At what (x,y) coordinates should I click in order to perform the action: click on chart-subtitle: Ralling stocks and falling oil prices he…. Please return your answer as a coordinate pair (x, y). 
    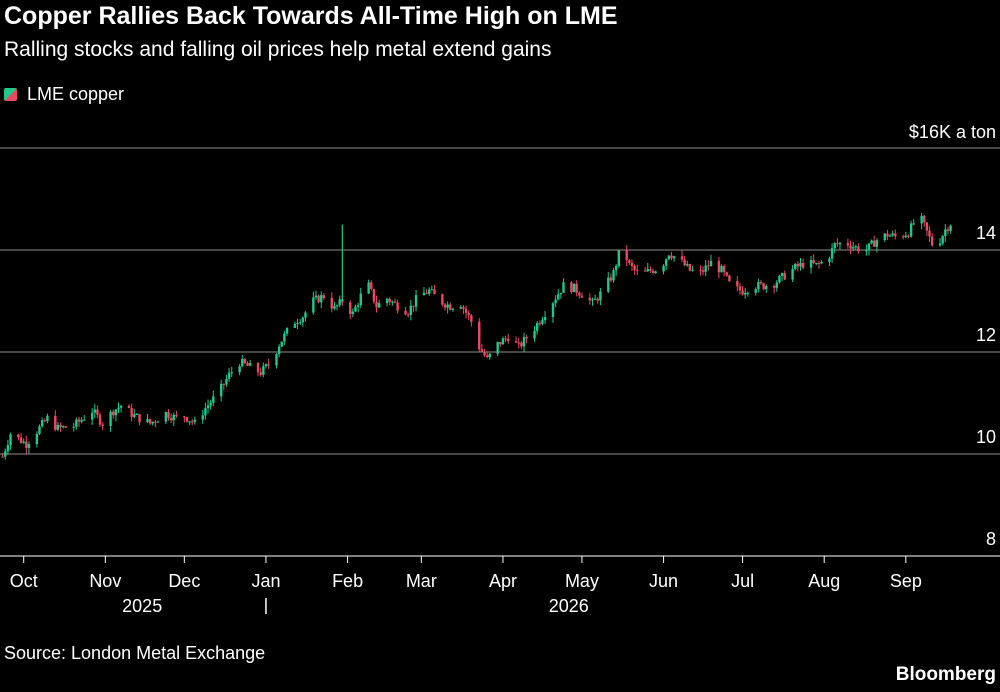
    Looking at the image, I should click on (278, 49).